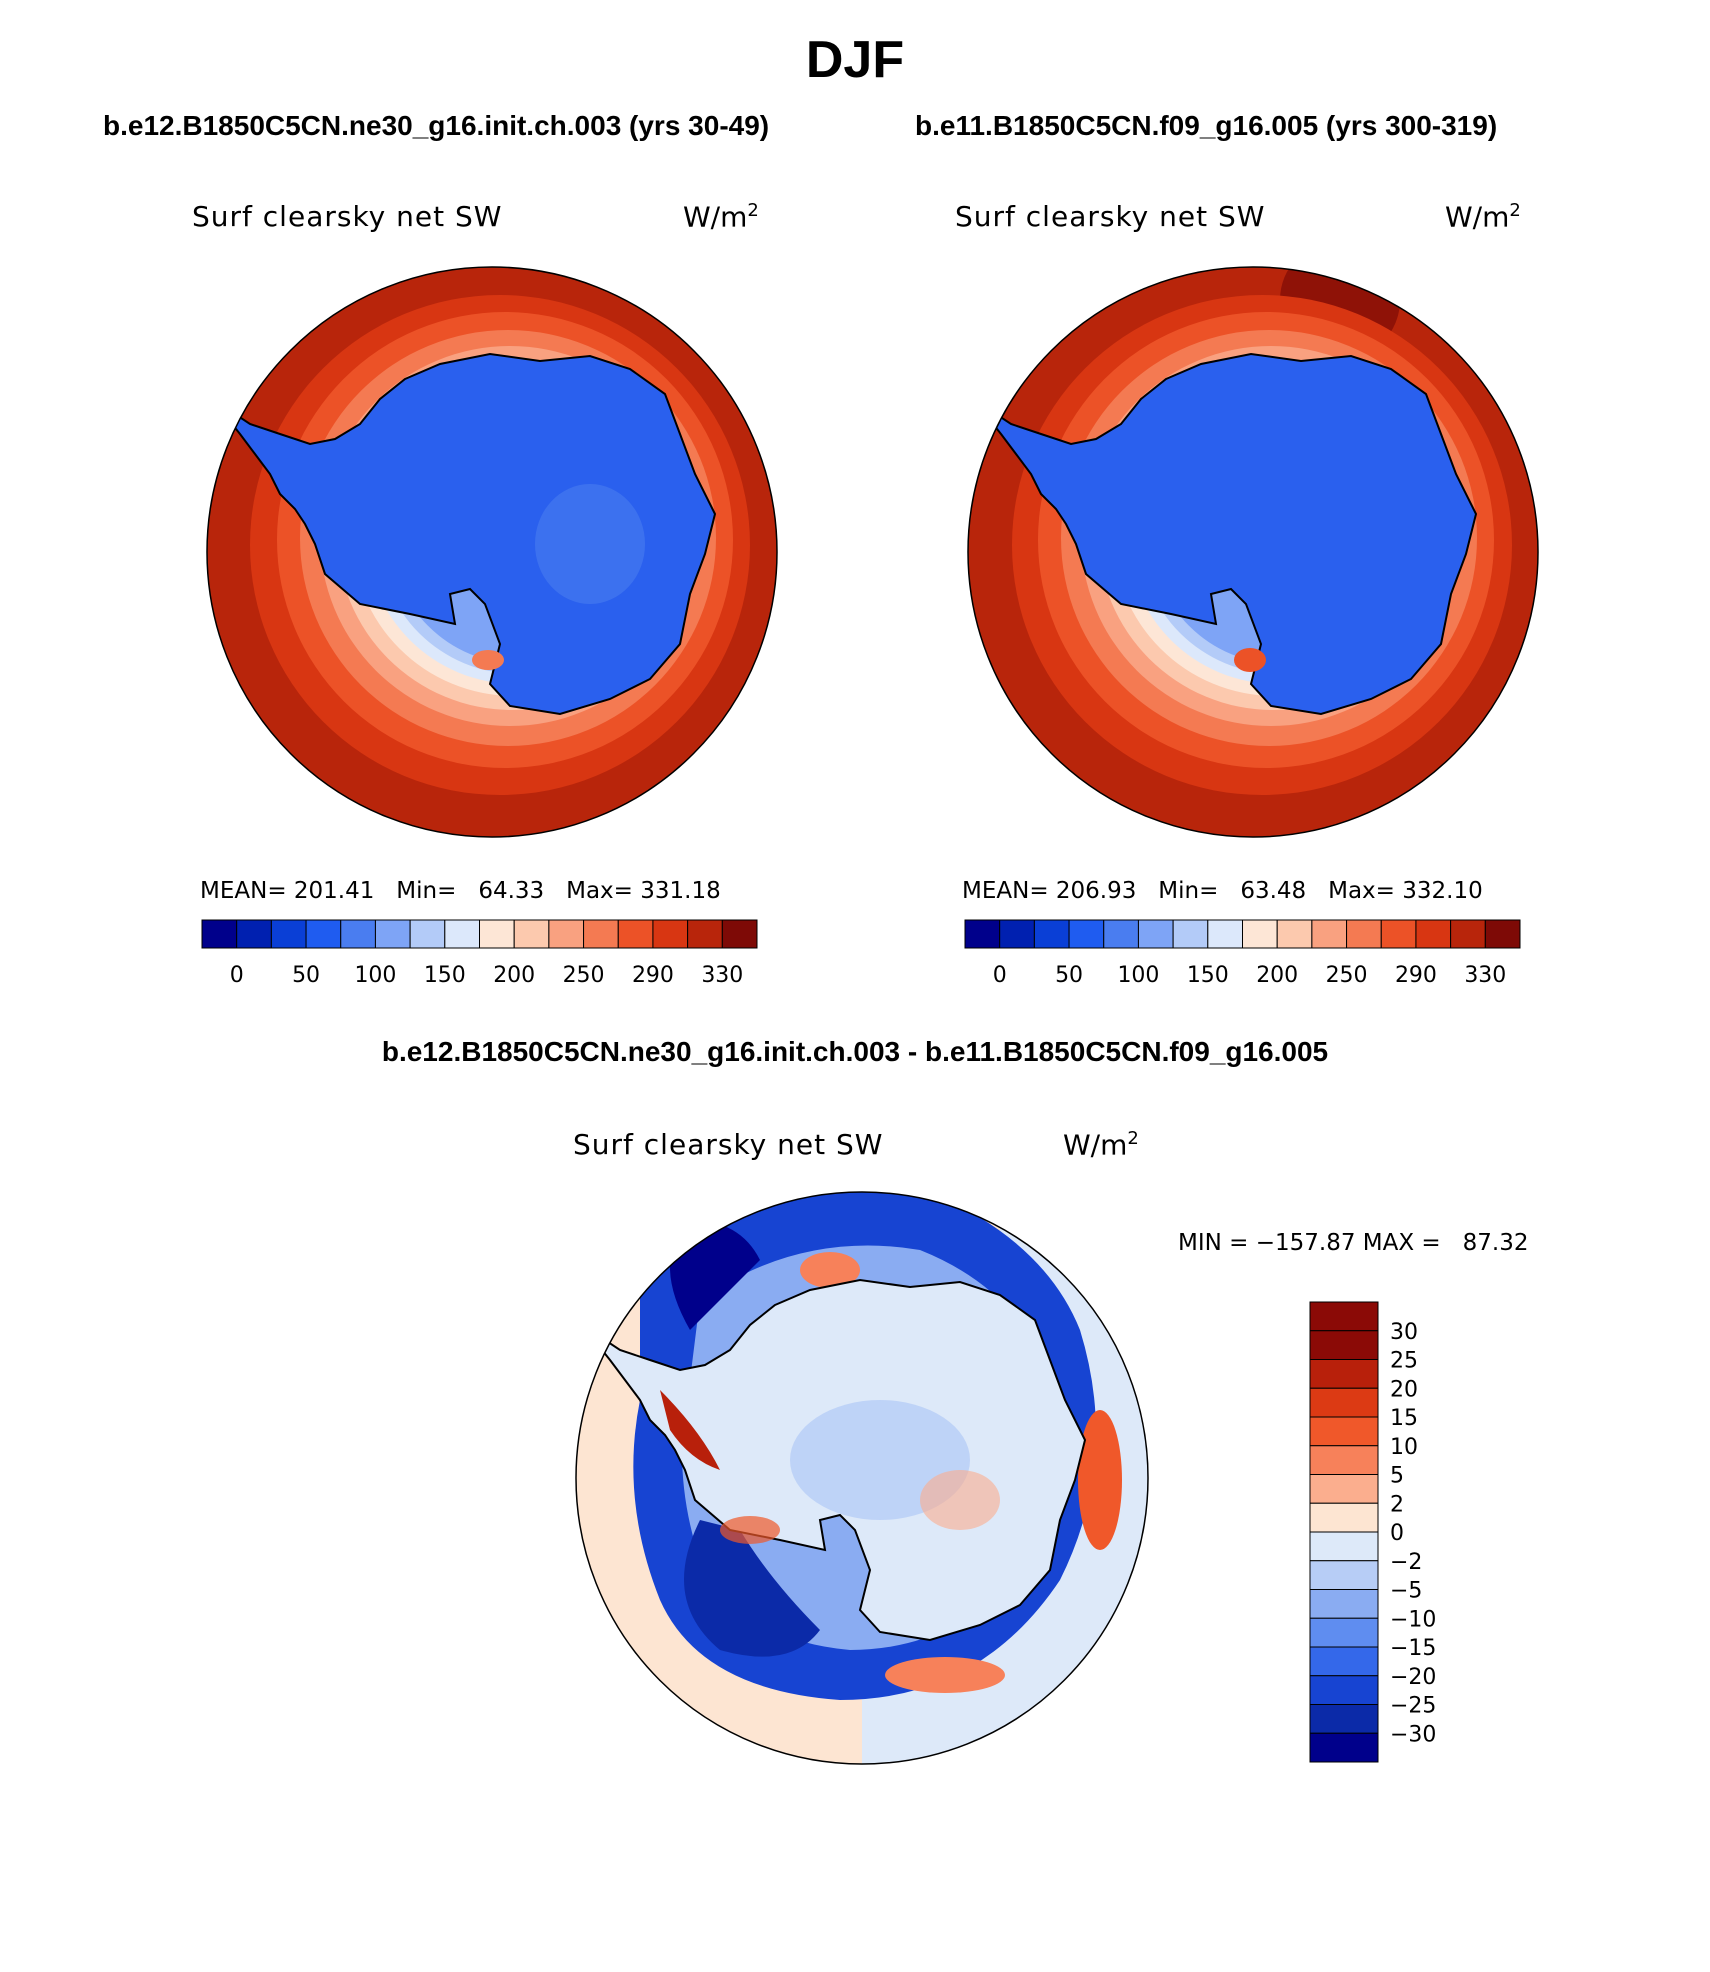 The image size is (1710, 1972). What do you see at coordinates (1397, 1476) in the screenshot?
I see `colorbar-label: 5` at bounding box center [1397, 1476].